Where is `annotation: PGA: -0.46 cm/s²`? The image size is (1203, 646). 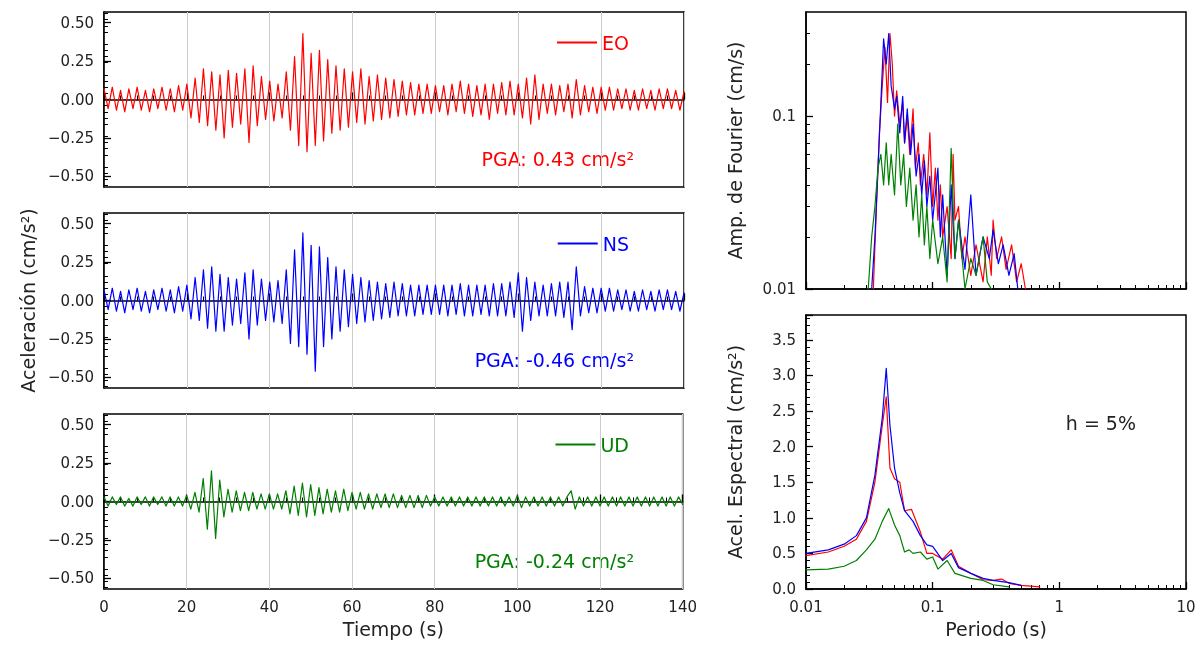
annotation: PGA: -0.46 cm/s² is located at coordinates (554, 359).